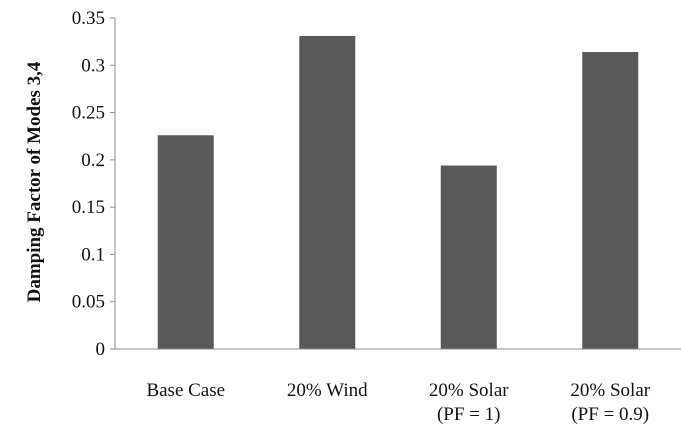 The image size is (681, 430). Describe the element at coordinates (469, 402) in the screenshot. I see `x-category-label: 20% Solar (PF = 1)` at that location.